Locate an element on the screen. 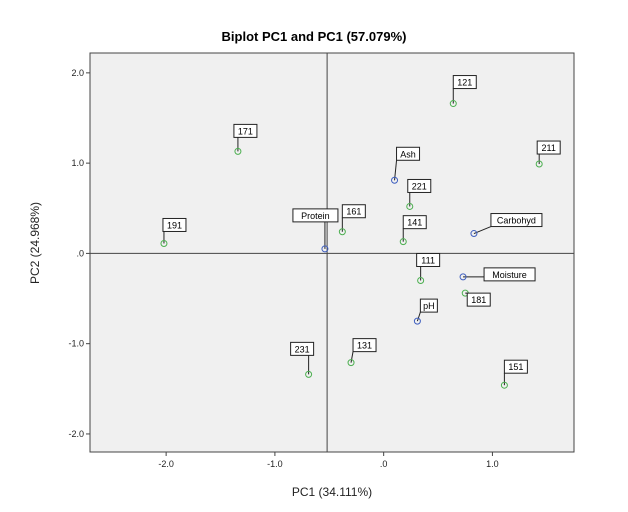 The image size is (628, 512). point-label: 131 is located at coordinates (364, 346).